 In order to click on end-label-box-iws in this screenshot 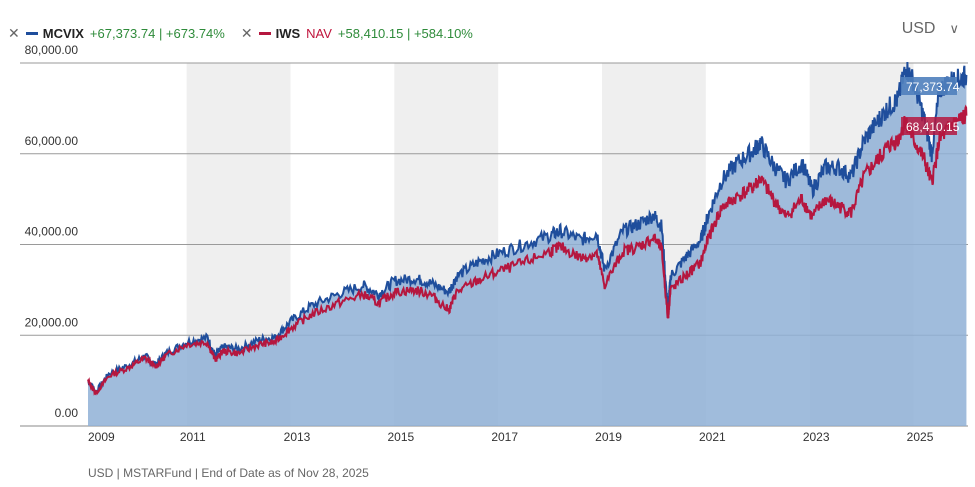, I will do `click(929, 126)`.